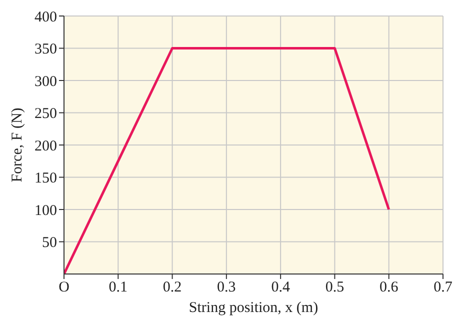  I want to click on x-tick-label: 0.1, so click(118, 288).